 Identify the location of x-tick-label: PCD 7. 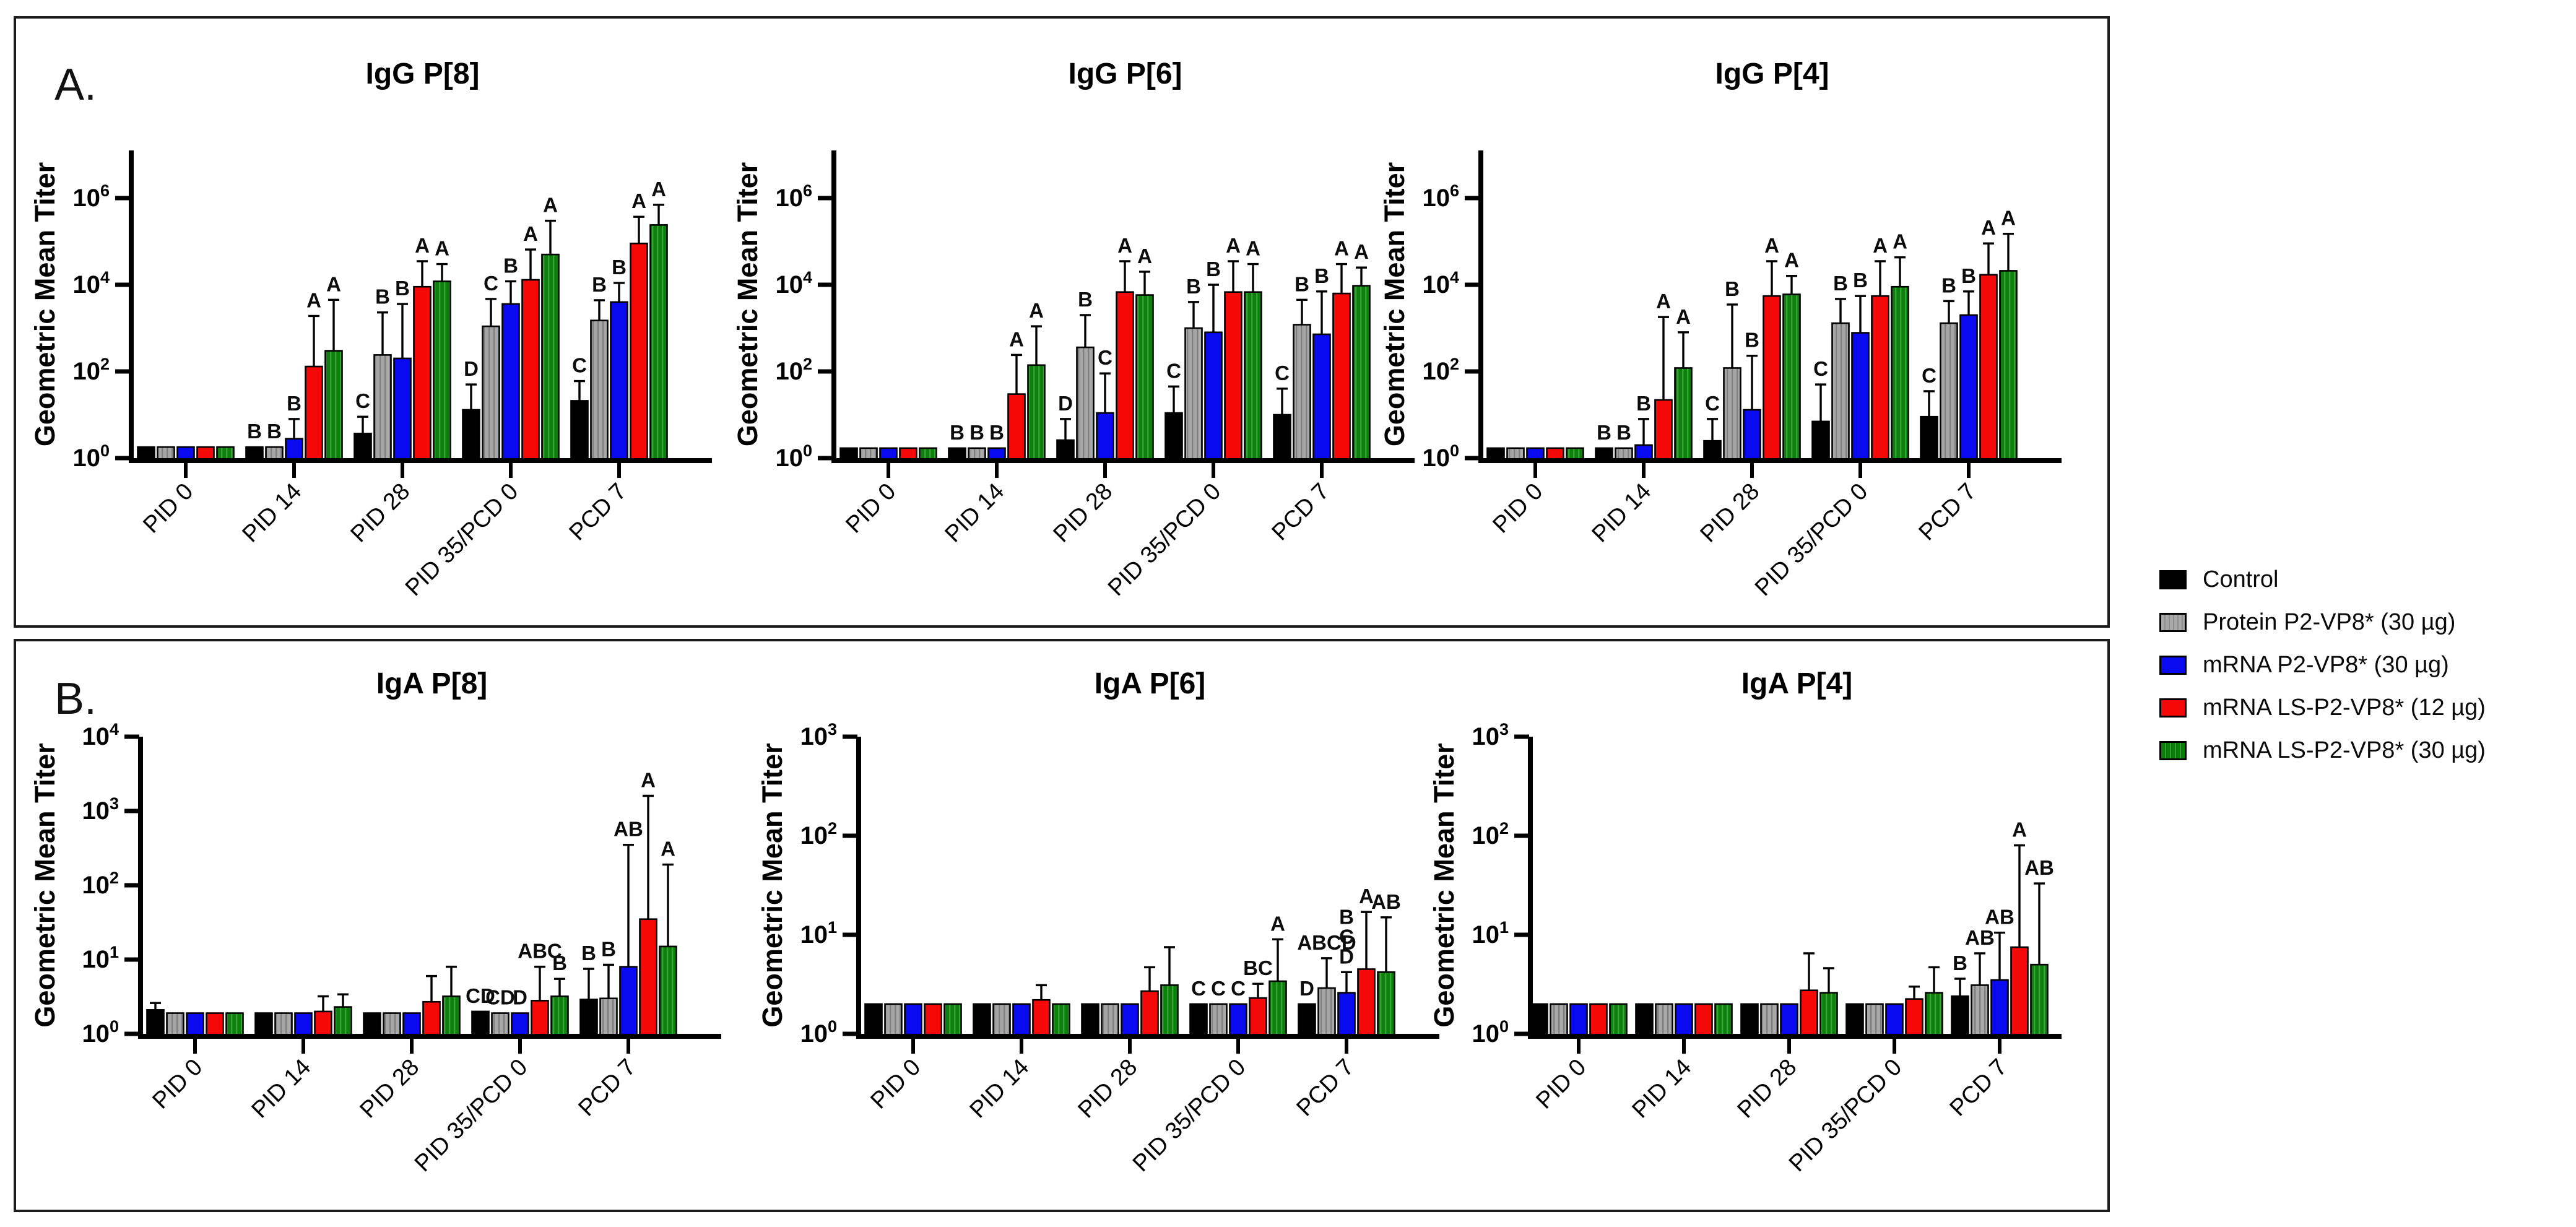
(607, 1088).